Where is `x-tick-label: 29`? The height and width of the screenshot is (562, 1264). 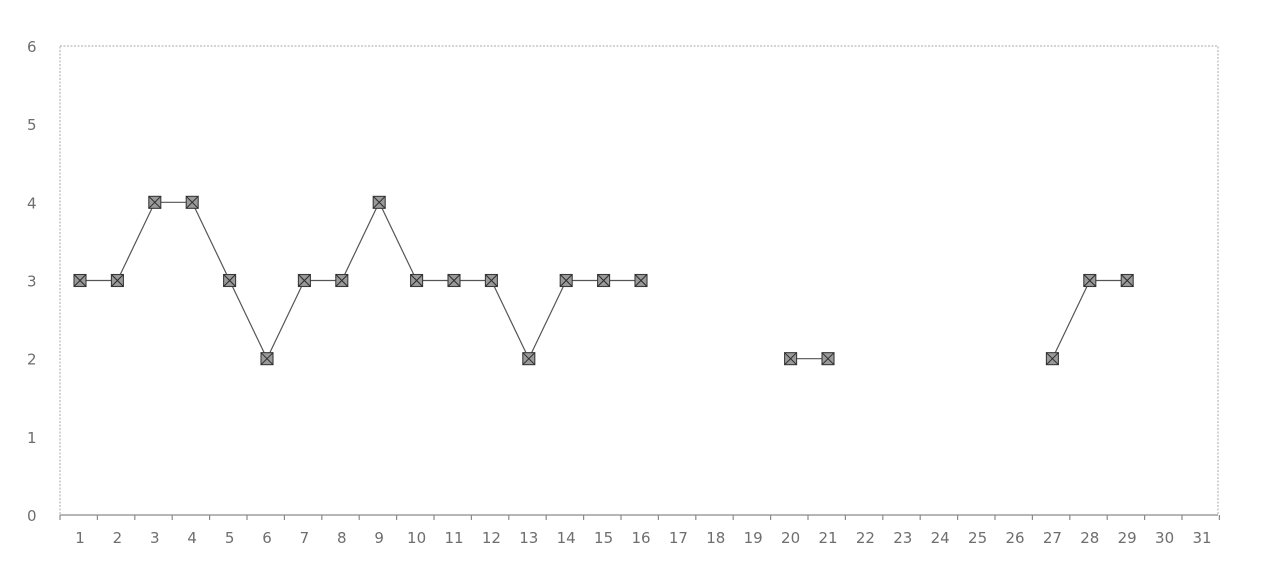
x-tick-label: 29 is located at coordinates (1127, 538).